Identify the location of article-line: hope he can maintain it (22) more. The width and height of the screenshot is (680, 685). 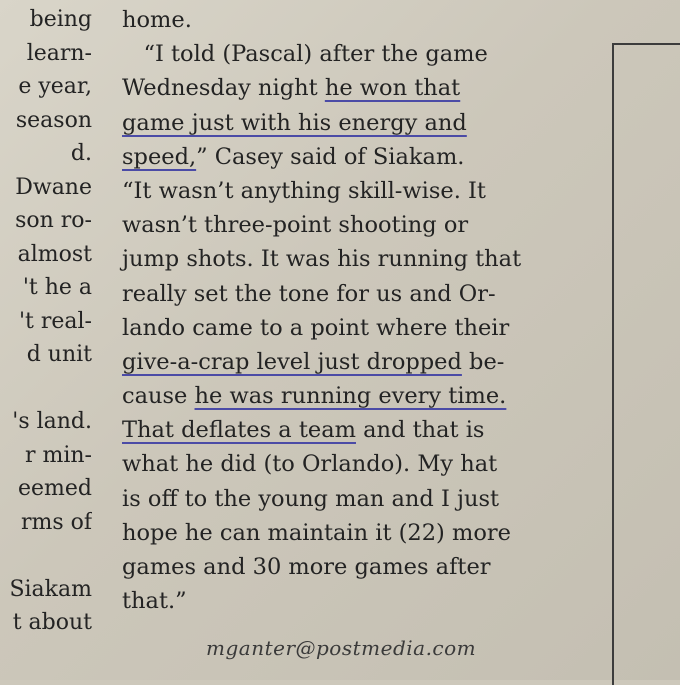
(362, 533).